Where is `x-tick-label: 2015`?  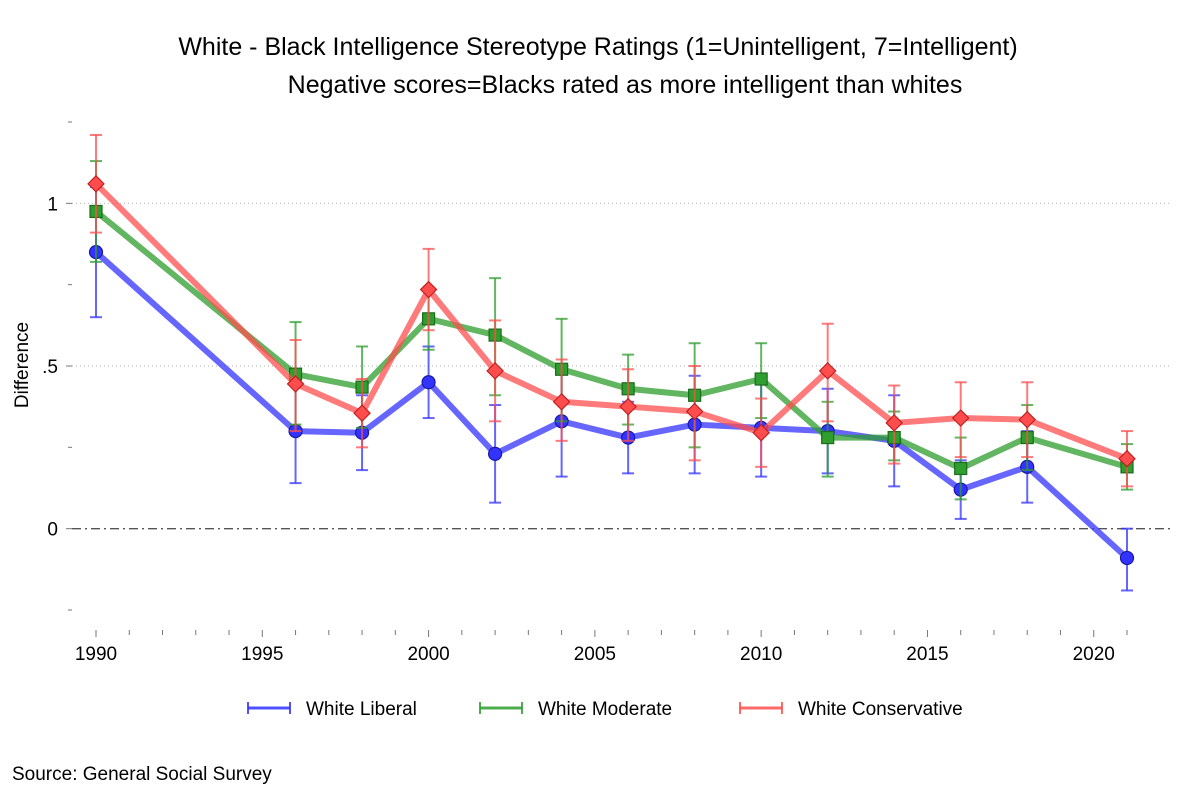
x-tick-label: 2015 is located at coordinates (927, 654).